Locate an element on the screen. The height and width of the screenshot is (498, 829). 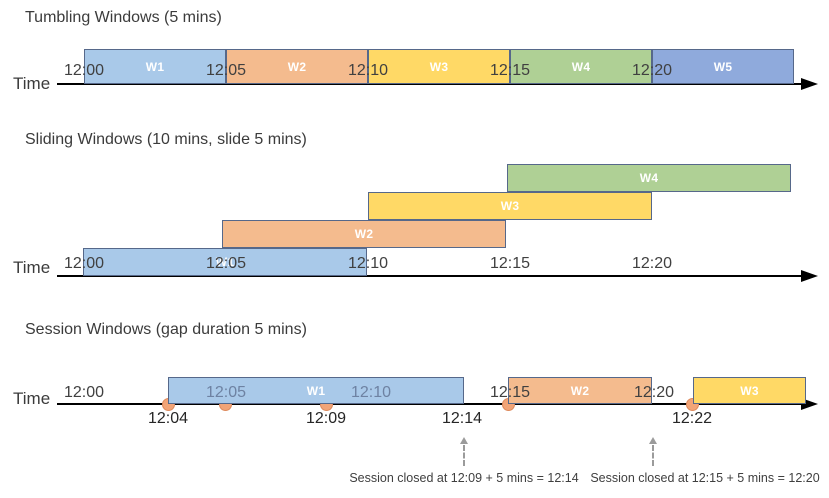
event-time-label: 12:09 is located at coordinates (326, 418).